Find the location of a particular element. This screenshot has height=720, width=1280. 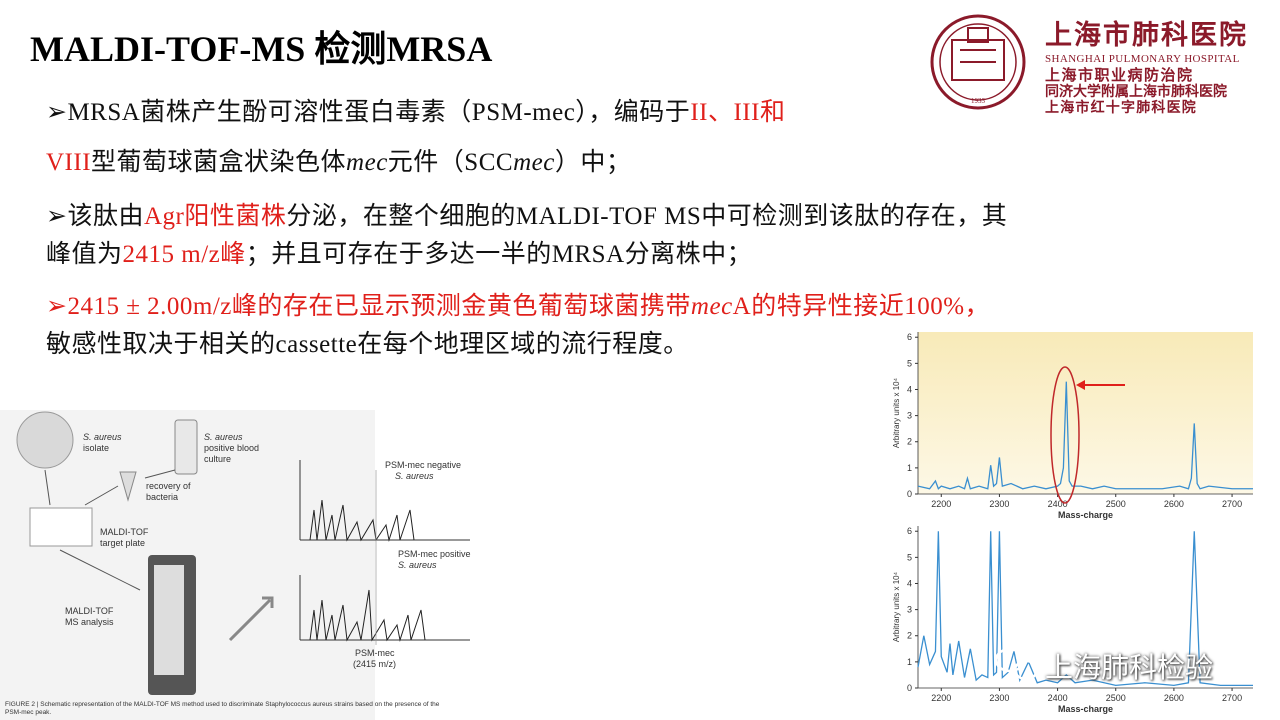

logo-line: 上海市职业病防治院 is located at coordinates (1119, 75).